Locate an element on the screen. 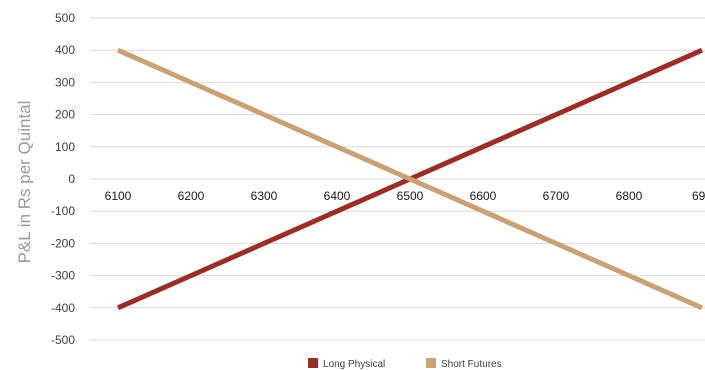 This screenshot has width=705, height=370. y-tick-label--500: -500 is located at coordinates (63, 340).